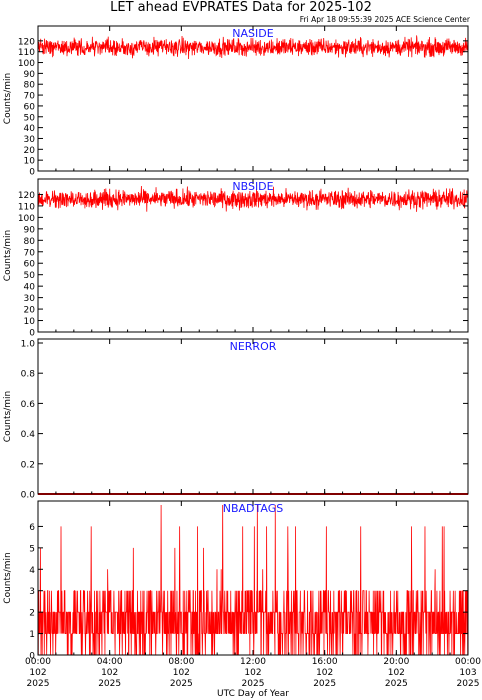 The image size is (482, 700). What do you see at coordinates (252, 186) in the screenshot?
I see `panel-label: NBSIDE` at bounding box center [252, 186].